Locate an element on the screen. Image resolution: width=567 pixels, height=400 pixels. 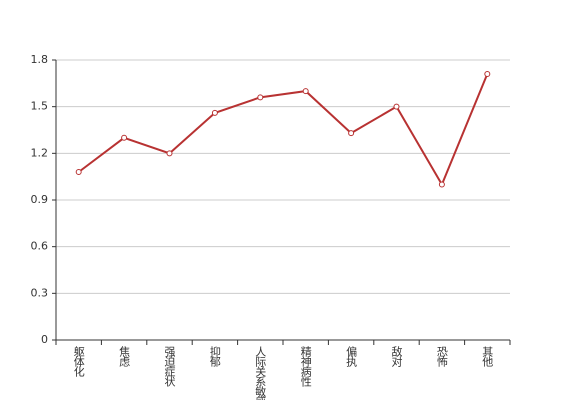
y-tick-label: 0.6 is located at coordinates (40, 246).